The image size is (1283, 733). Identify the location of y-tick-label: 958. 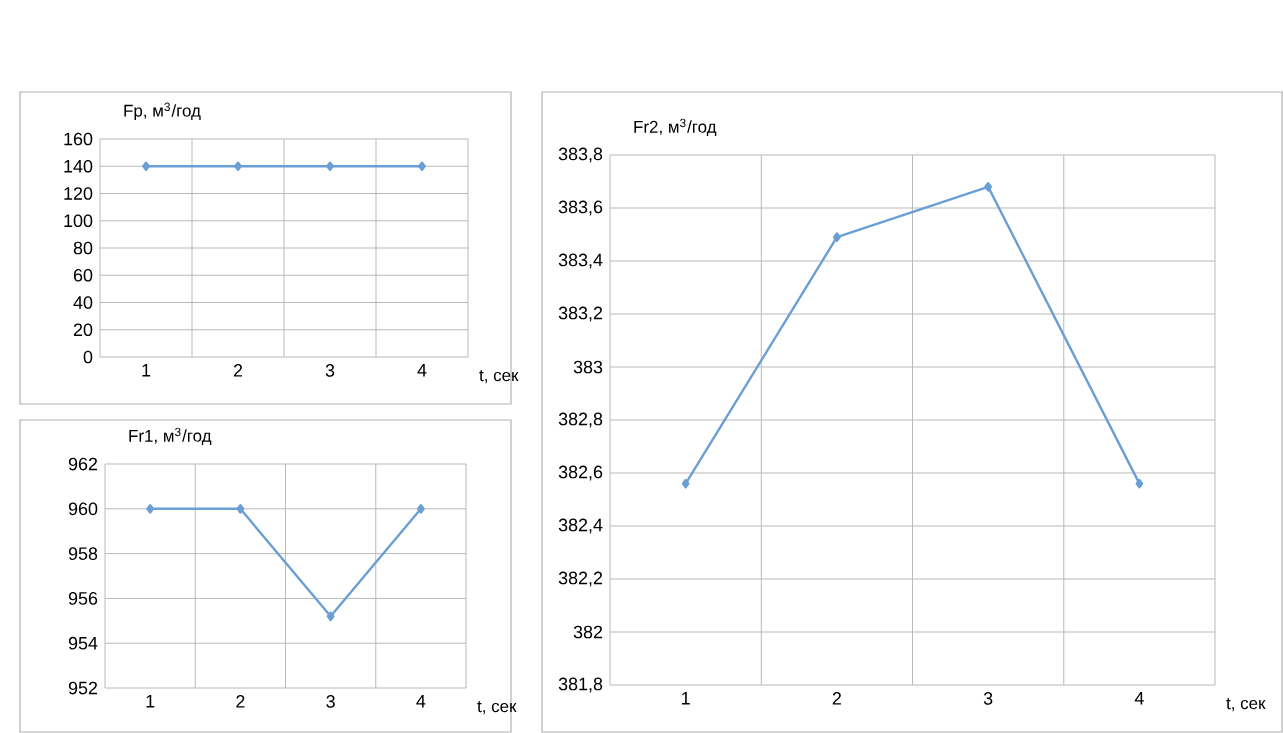
(83, 553).